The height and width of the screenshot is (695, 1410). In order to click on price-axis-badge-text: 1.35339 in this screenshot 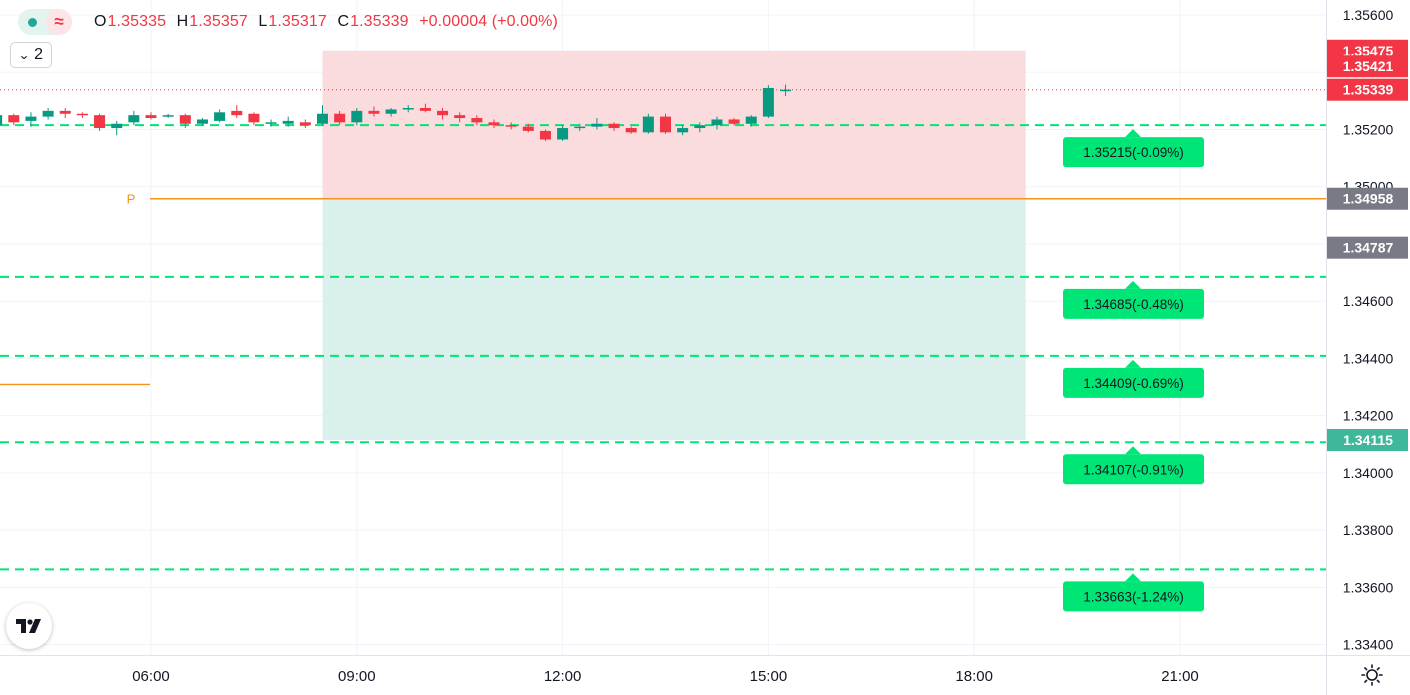, I will do `click(1368, 90)`.